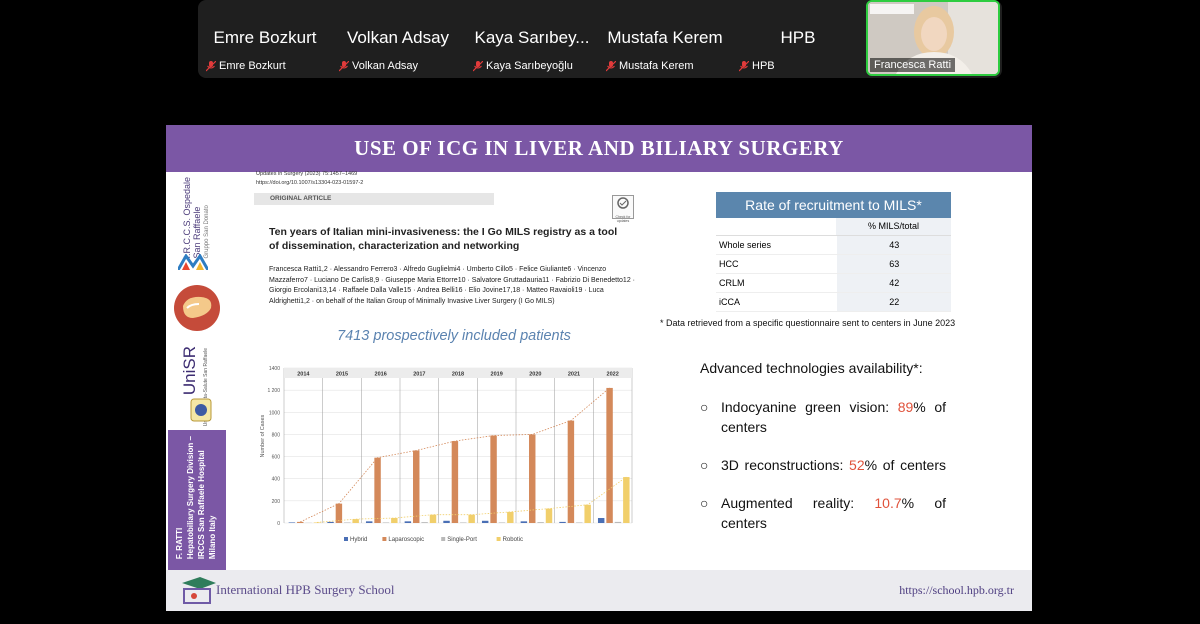 This screenshot has height=624, width=1200. Describe the element at coordinates (276, 502) in the screenshot. I see `y-tick-label: 200` at that location.